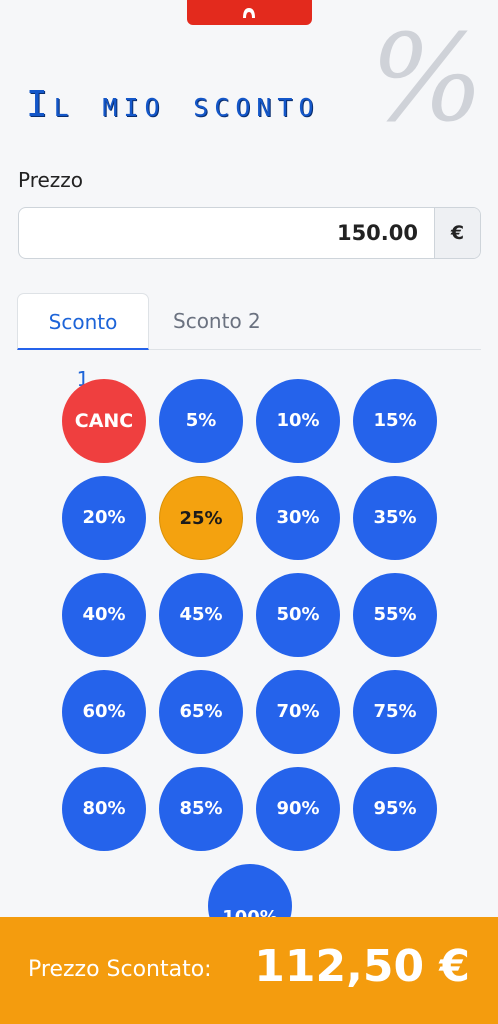 The height and width of the screenshot is (1024, 498). What do you see at coordinates (201, 809) in the screenshot?
I see `discount-button-85: 85%` at bounding box center [201, 809].